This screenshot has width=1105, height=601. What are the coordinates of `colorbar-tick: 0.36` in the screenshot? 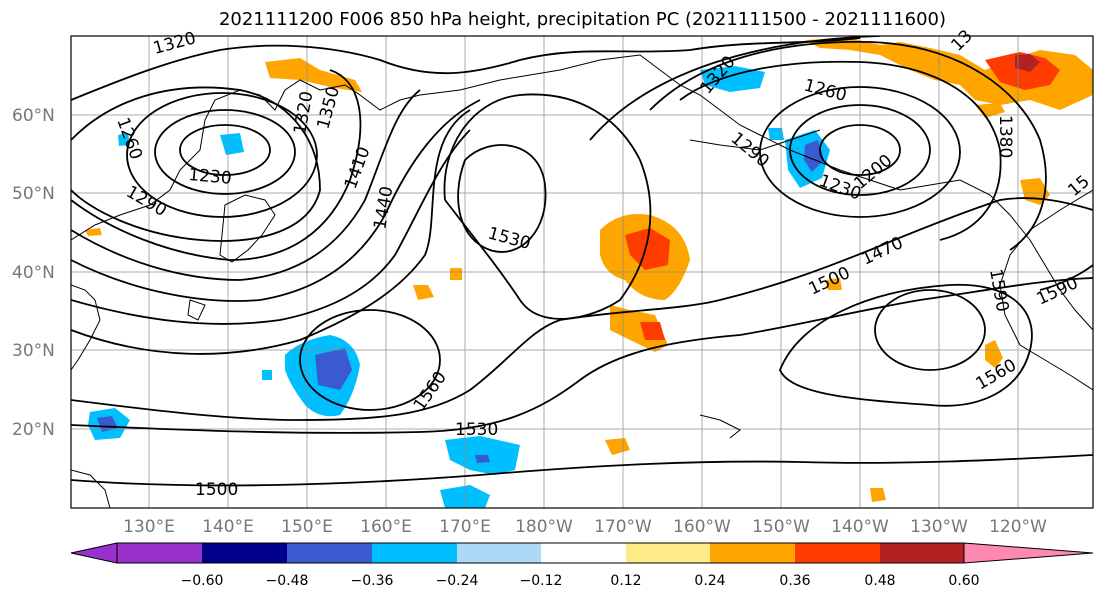 It's located at (794, 581).